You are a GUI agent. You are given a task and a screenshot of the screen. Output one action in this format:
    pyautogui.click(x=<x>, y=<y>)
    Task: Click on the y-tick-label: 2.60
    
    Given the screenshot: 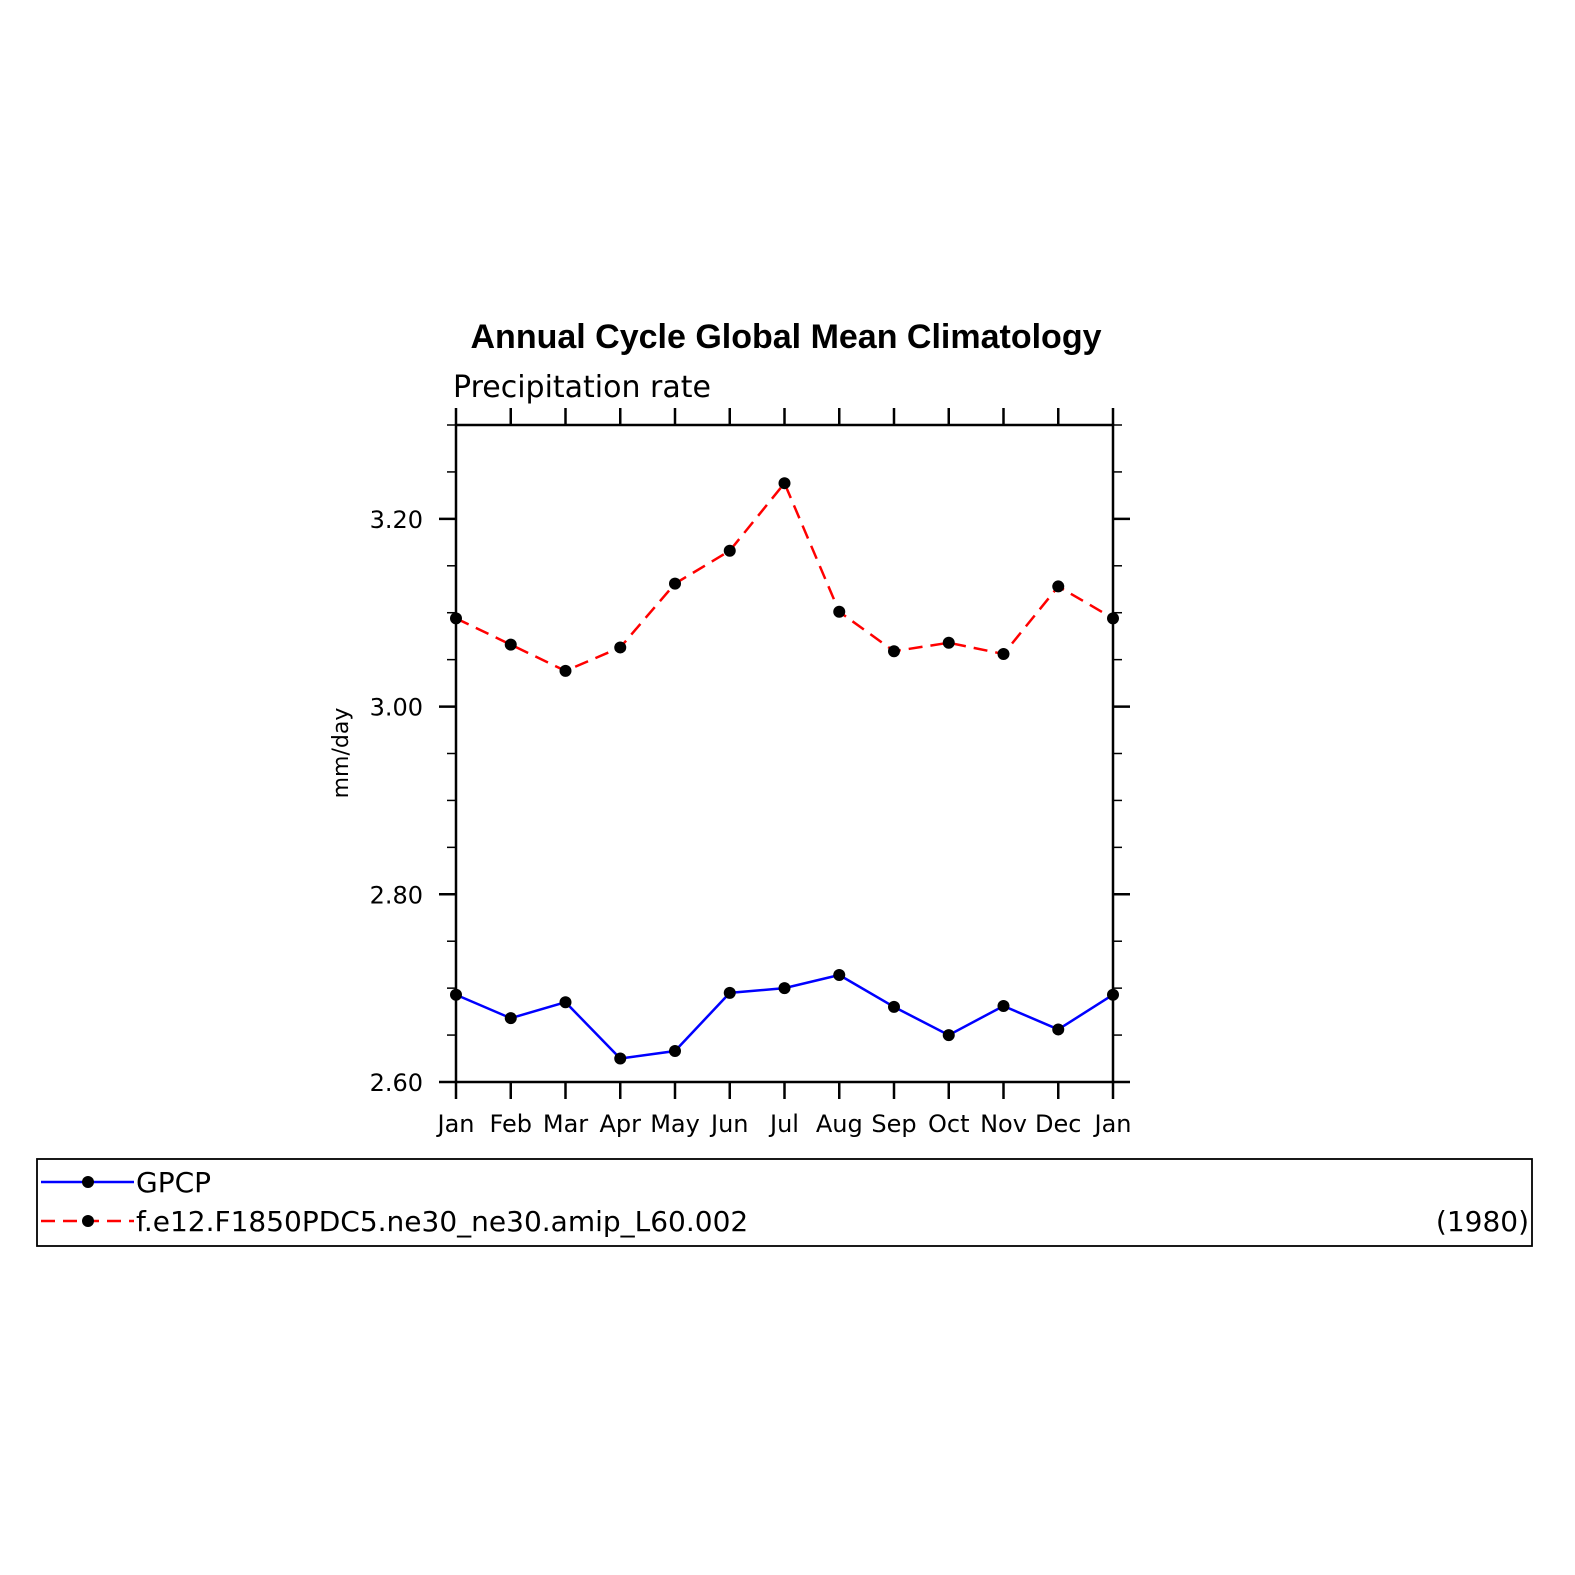 What is the action you would take?
    pyautogui.click(x=396, y=1083)
    